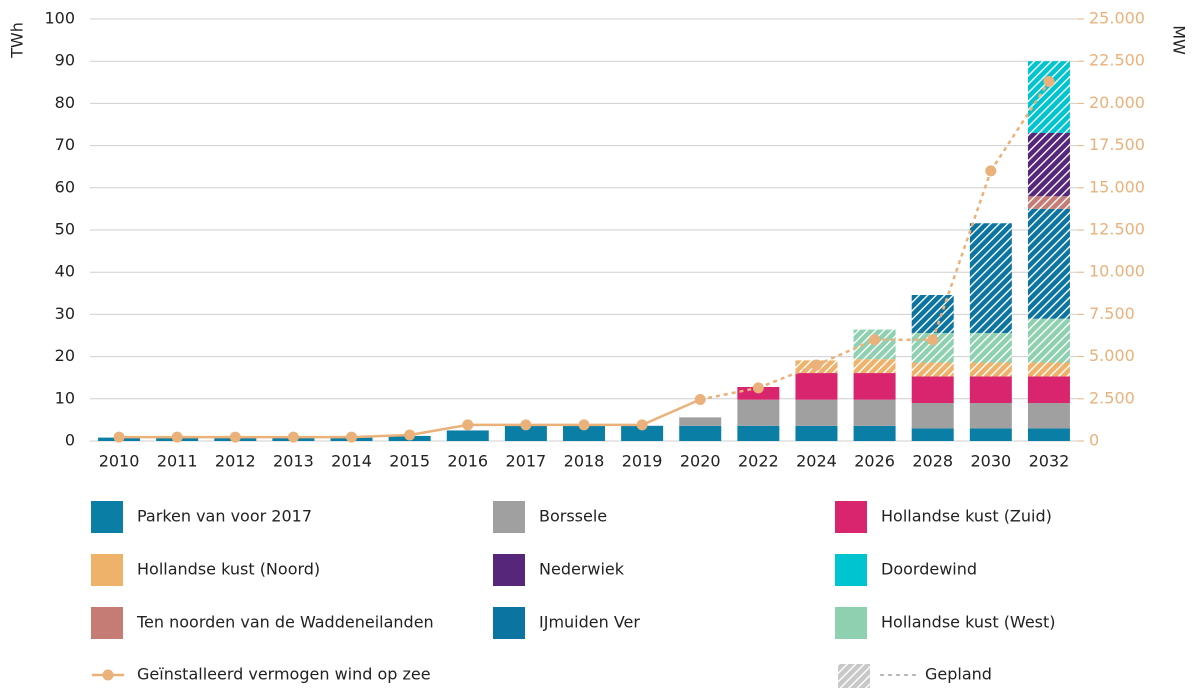 Image resolution: width=1194 pixels, height=689 pixels. What do you see at coordinates (874, 461) in the screenshot?
I see `x-tick-label: 2026` at bounding box center [874, 461].